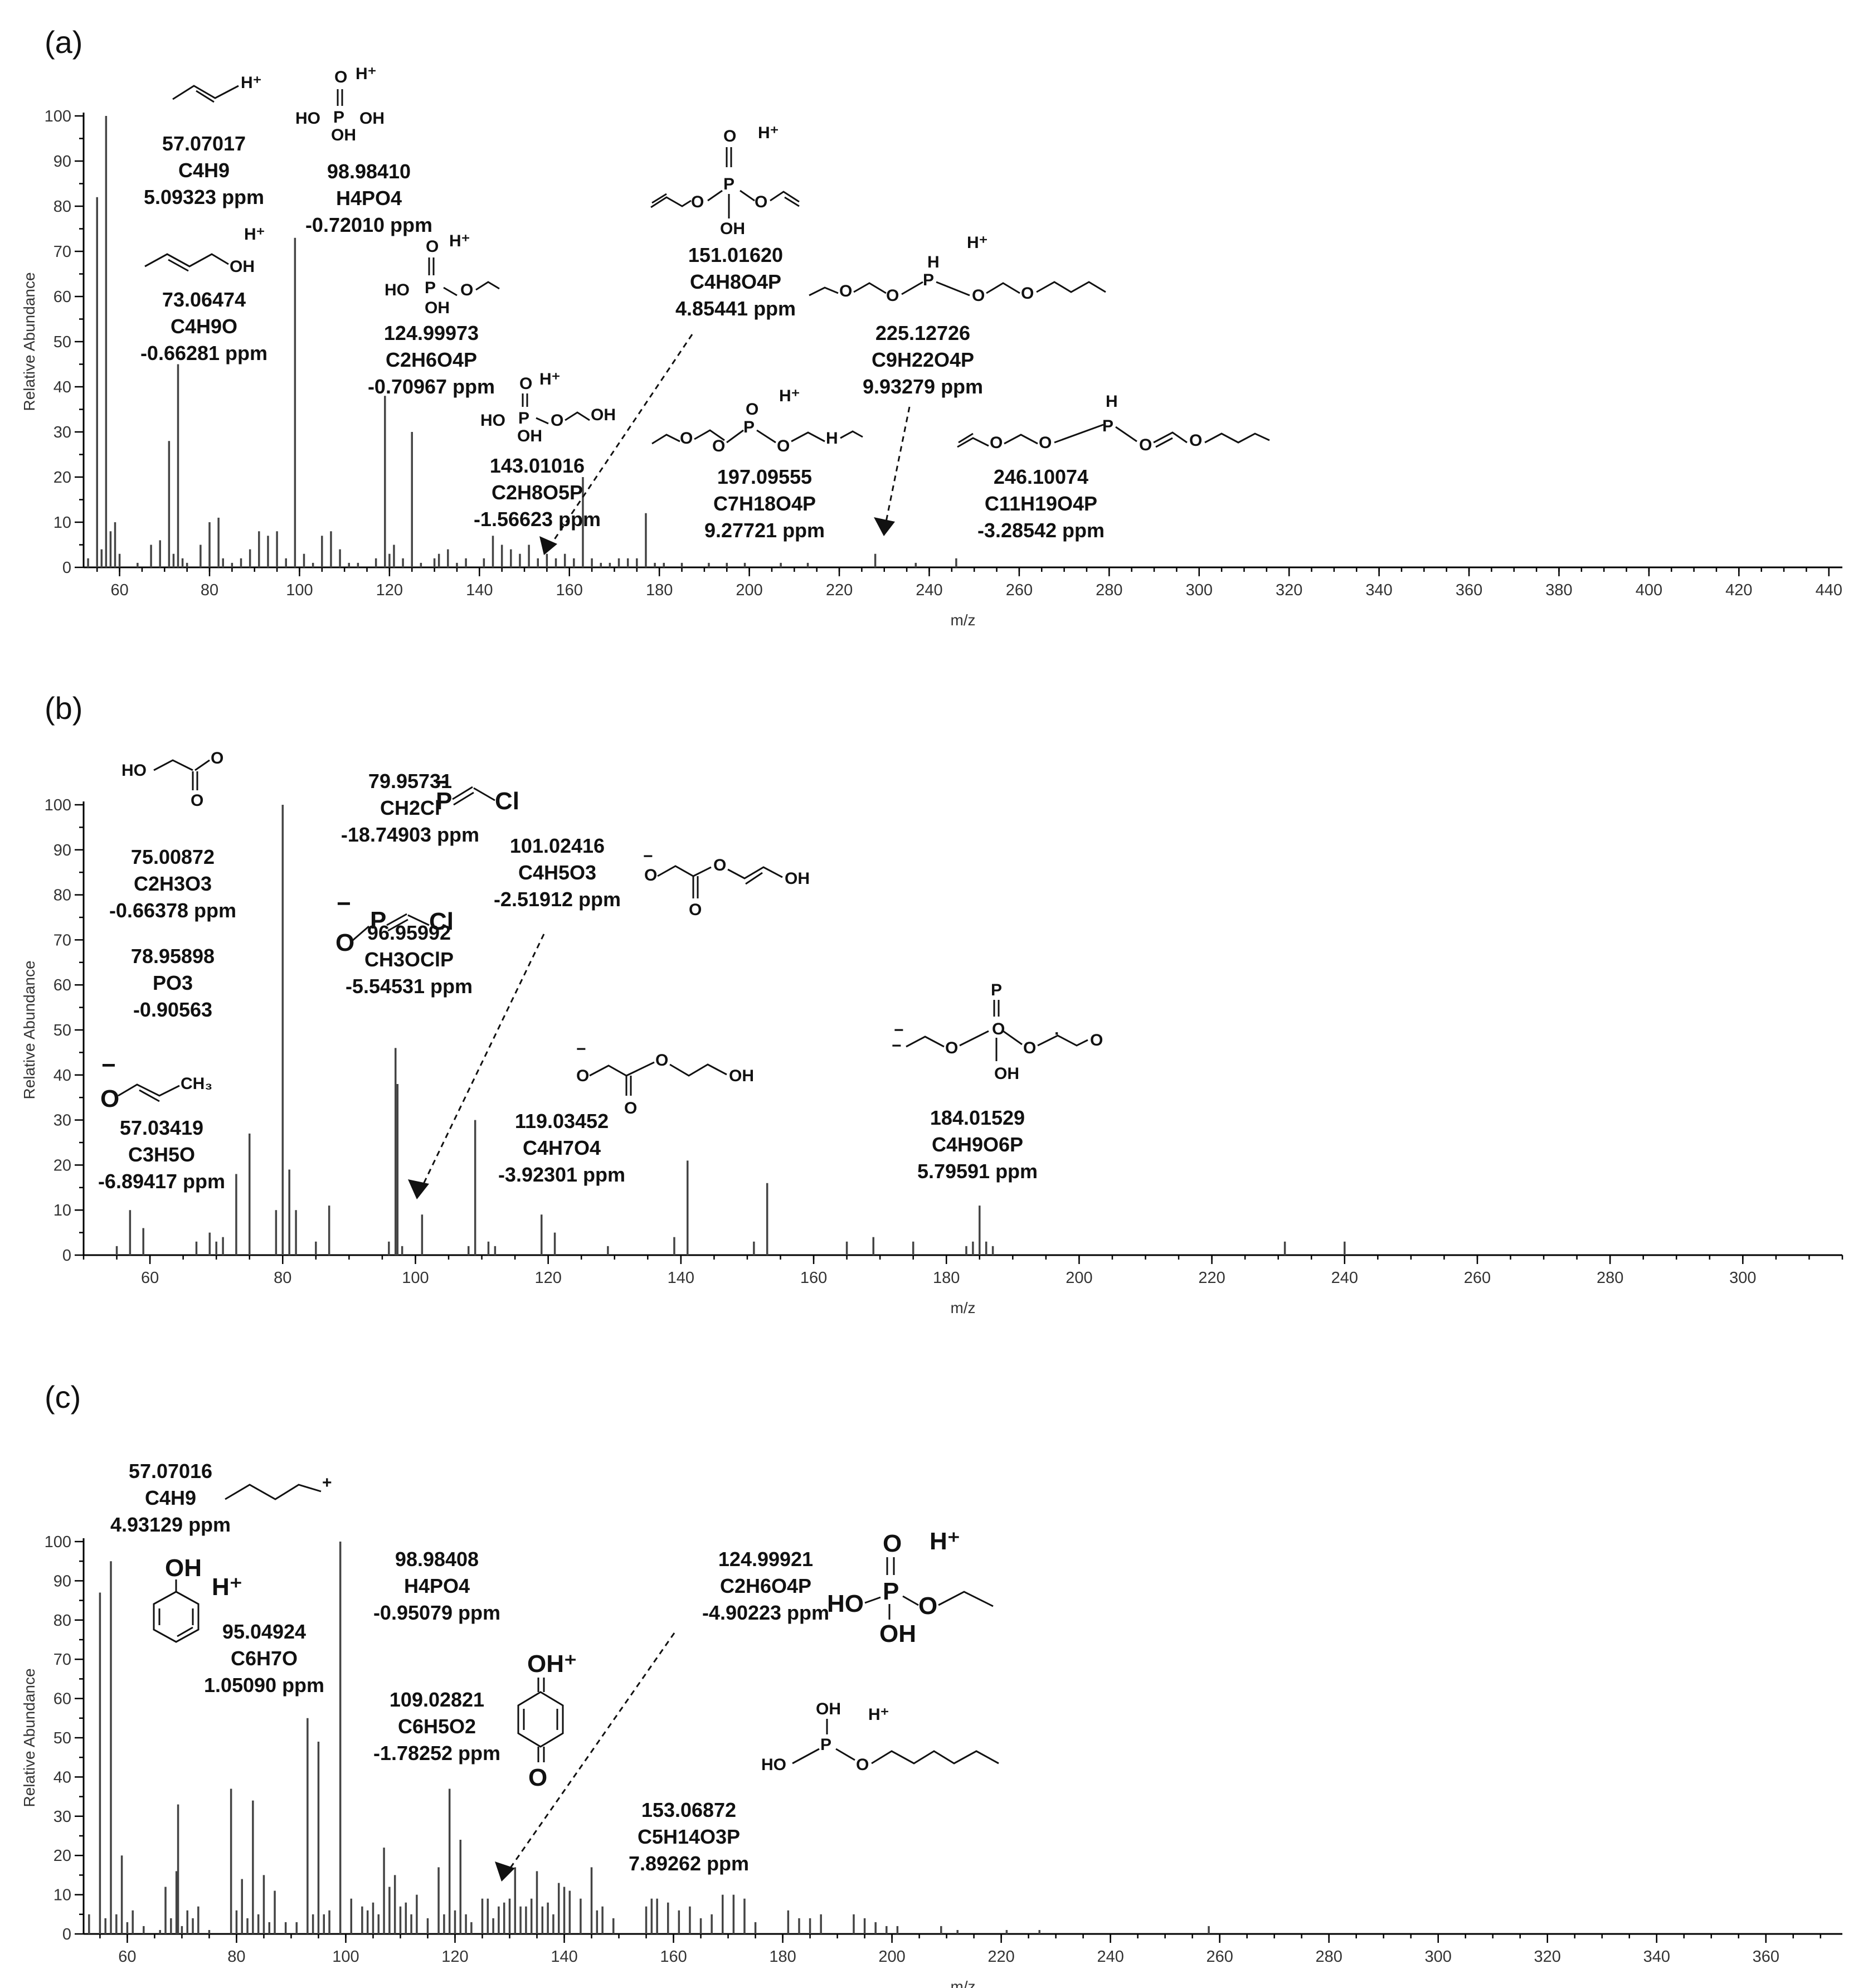 This screenshot has height=1988, width=1868. Describe the element at coordinates (161, 1127) in the screenshot. I see `annotation-mz: 57.03419` at that location.